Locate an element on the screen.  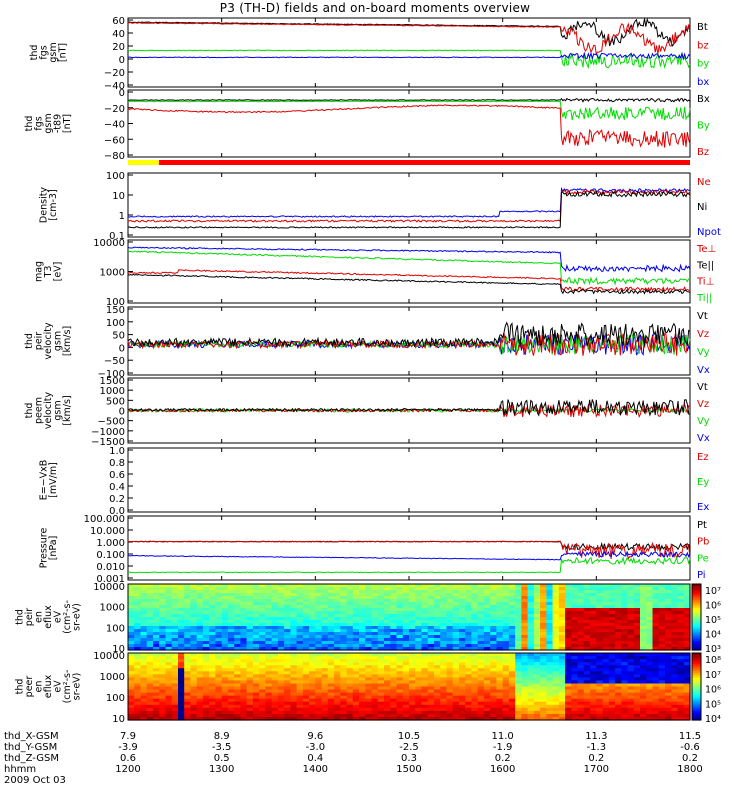
y-axis-label-line: -t89 is located at coordinates (58, 123).